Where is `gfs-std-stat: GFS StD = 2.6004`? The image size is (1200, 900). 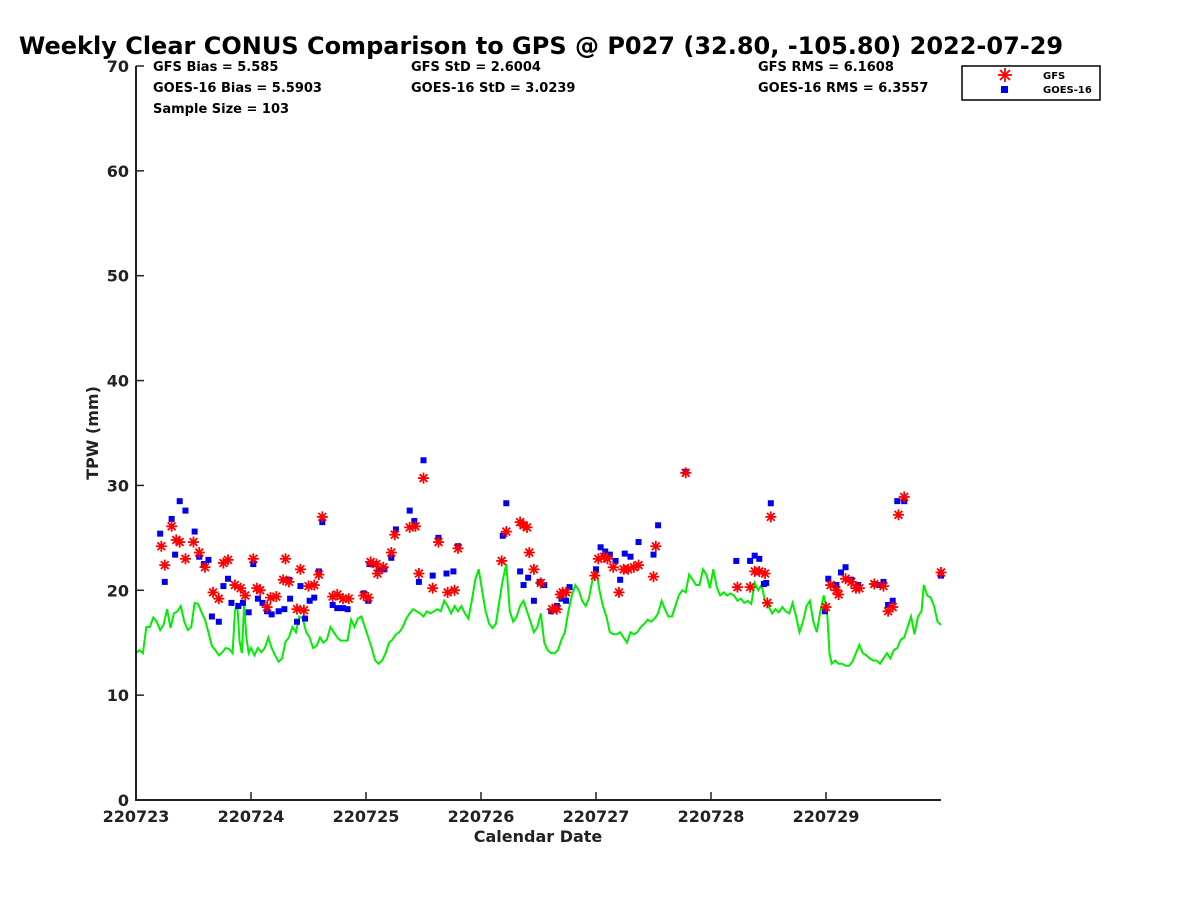 gfs-std-stat: GFS StD = 2.6004 is located at coordinates (476, 67).